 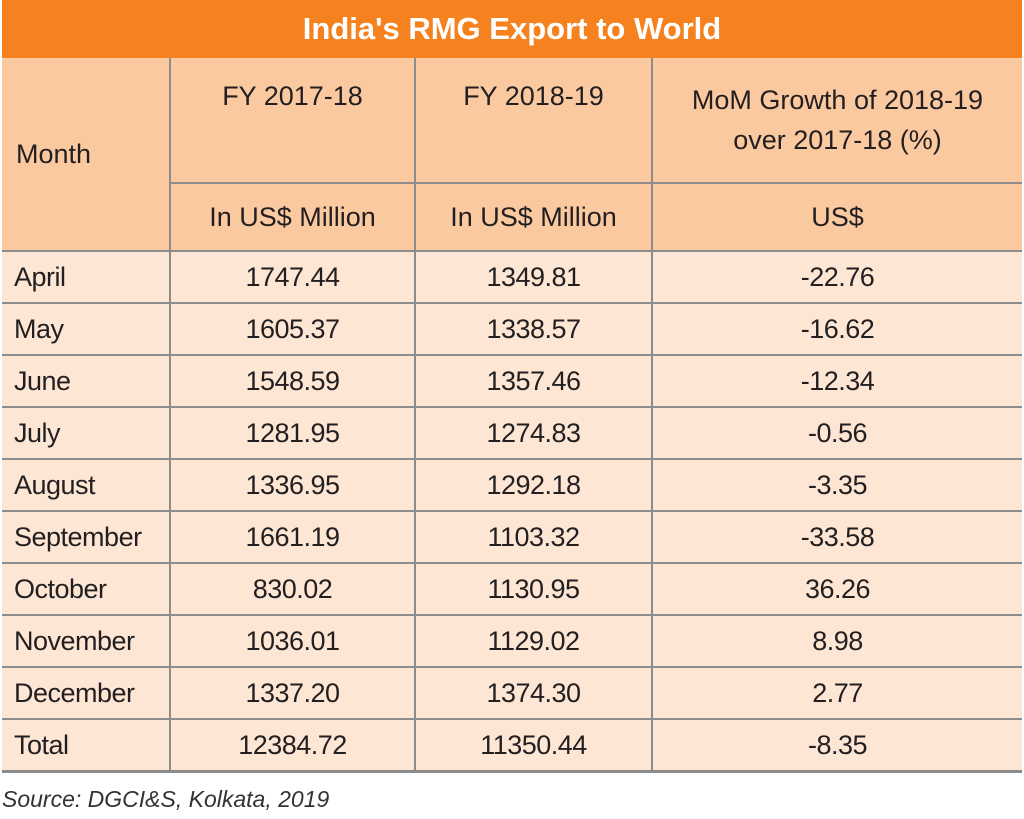 I want to click on subheader-2017-18-unit: In US$ Million, so click(x=293, y=217).